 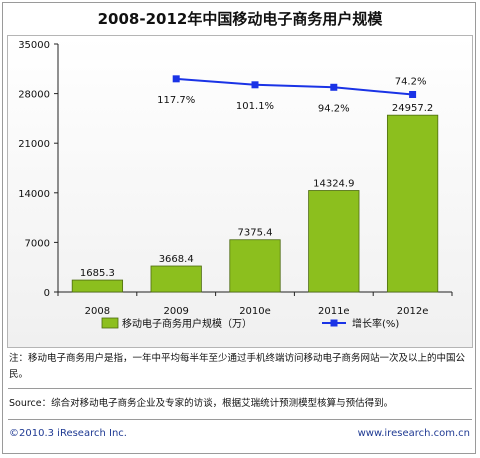 What do you see at coordinates (413, 433) in the screenshot?
I see `website-link: www.iresearch.com.cn` at bounding box center [413, 433].